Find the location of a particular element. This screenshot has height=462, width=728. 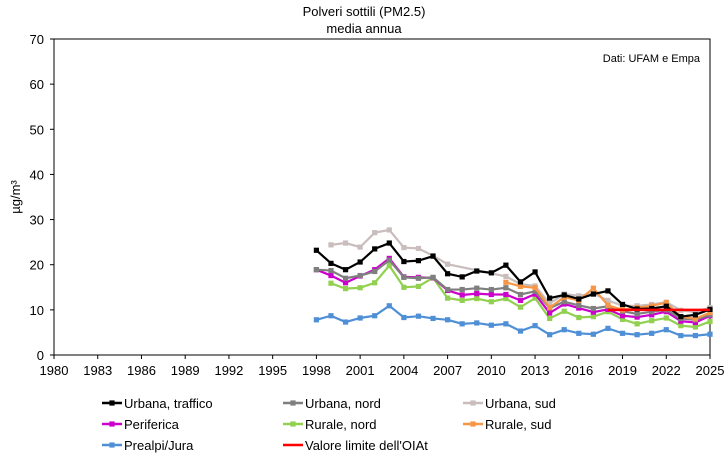

x-tick-label: 1986 is located at coordinates (141, 370).